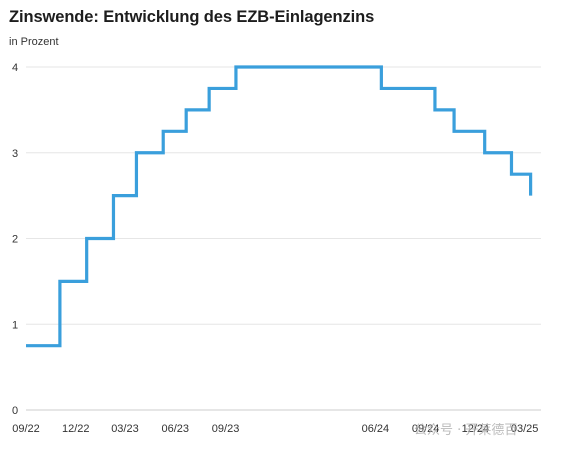  Describe the element at coordinates (376, 429) in the screenshot. I see `x-tick-label: 06/24` at that location.